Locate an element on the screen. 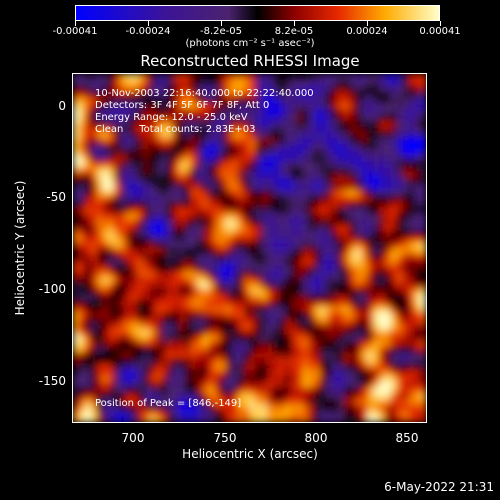 This screenshot has height=500, width=500. y-tick-label: -50 is located at coordinates (56, 197).